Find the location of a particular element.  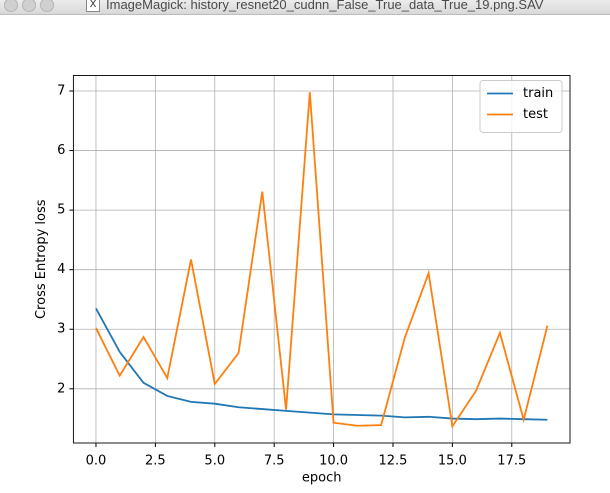

y-tick-label: 6 is located at coordinates (61, 150).